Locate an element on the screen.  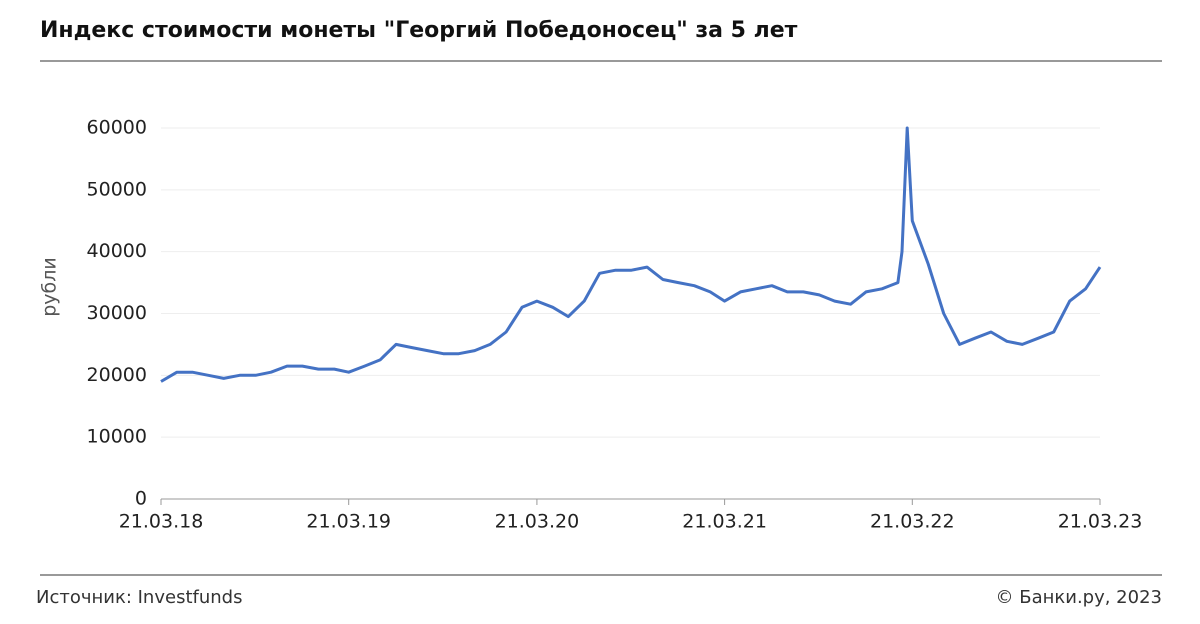
y-tick-label: 60000 is located at coordinates (117, 128).